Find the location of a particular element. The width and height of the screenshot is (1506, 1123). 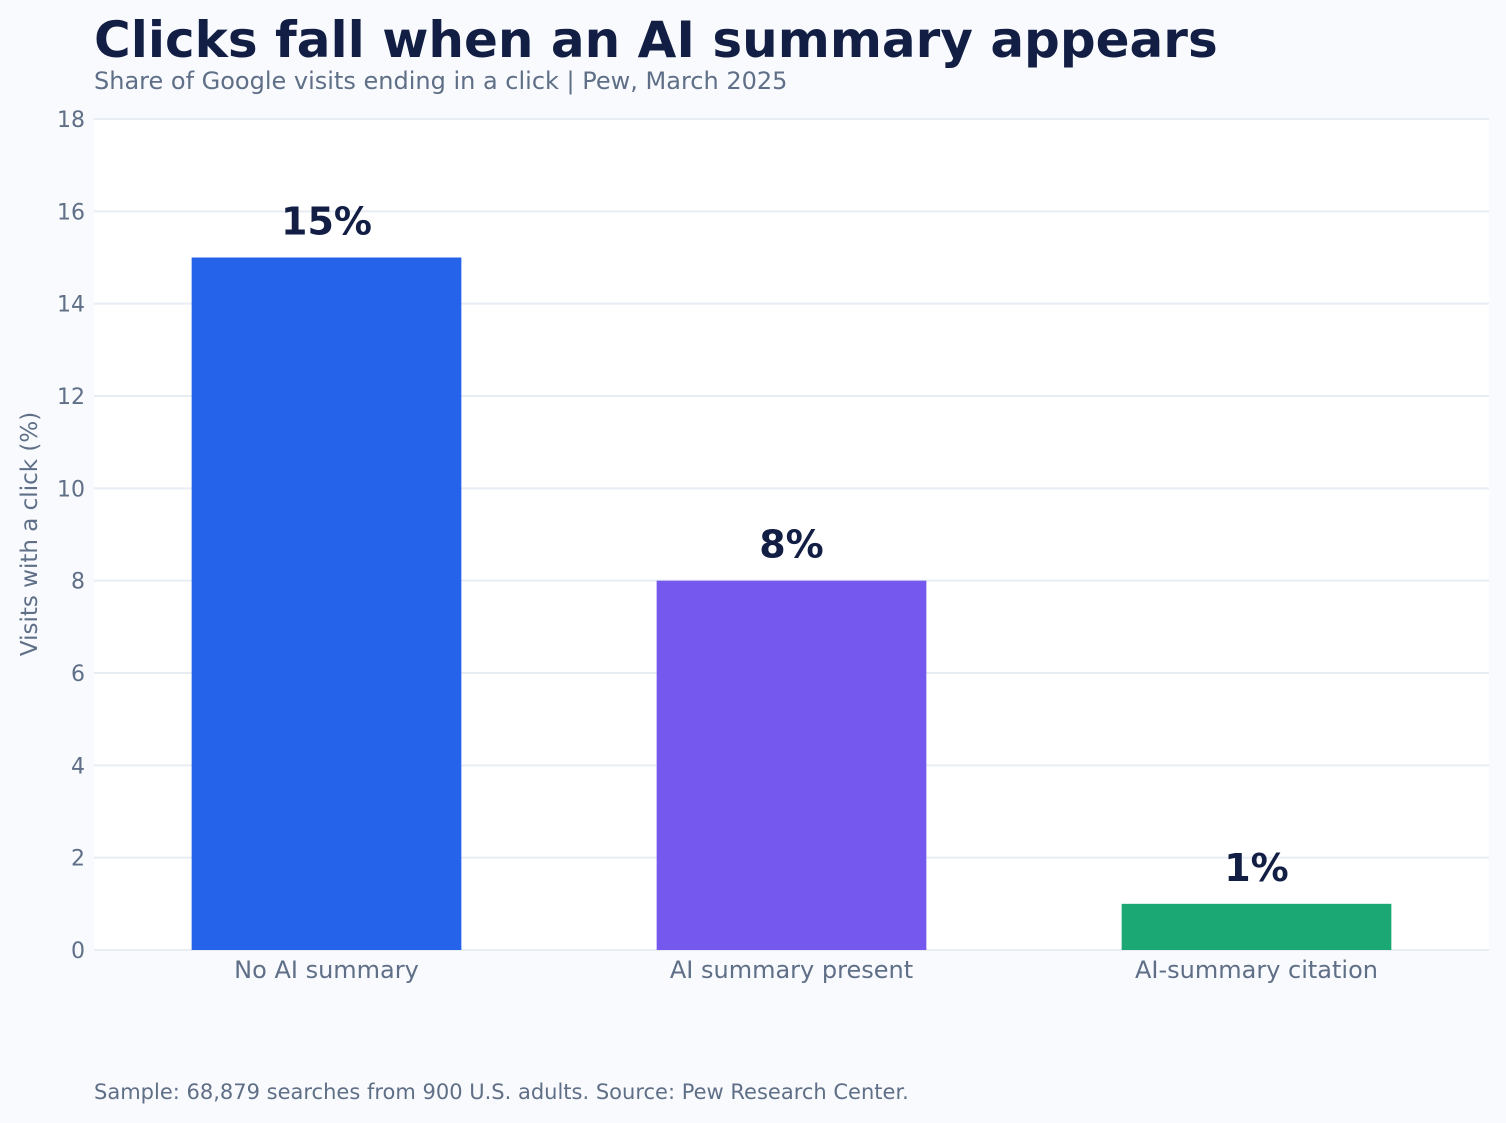

y-tick-label: 4 is located at coordinates (78, 766).